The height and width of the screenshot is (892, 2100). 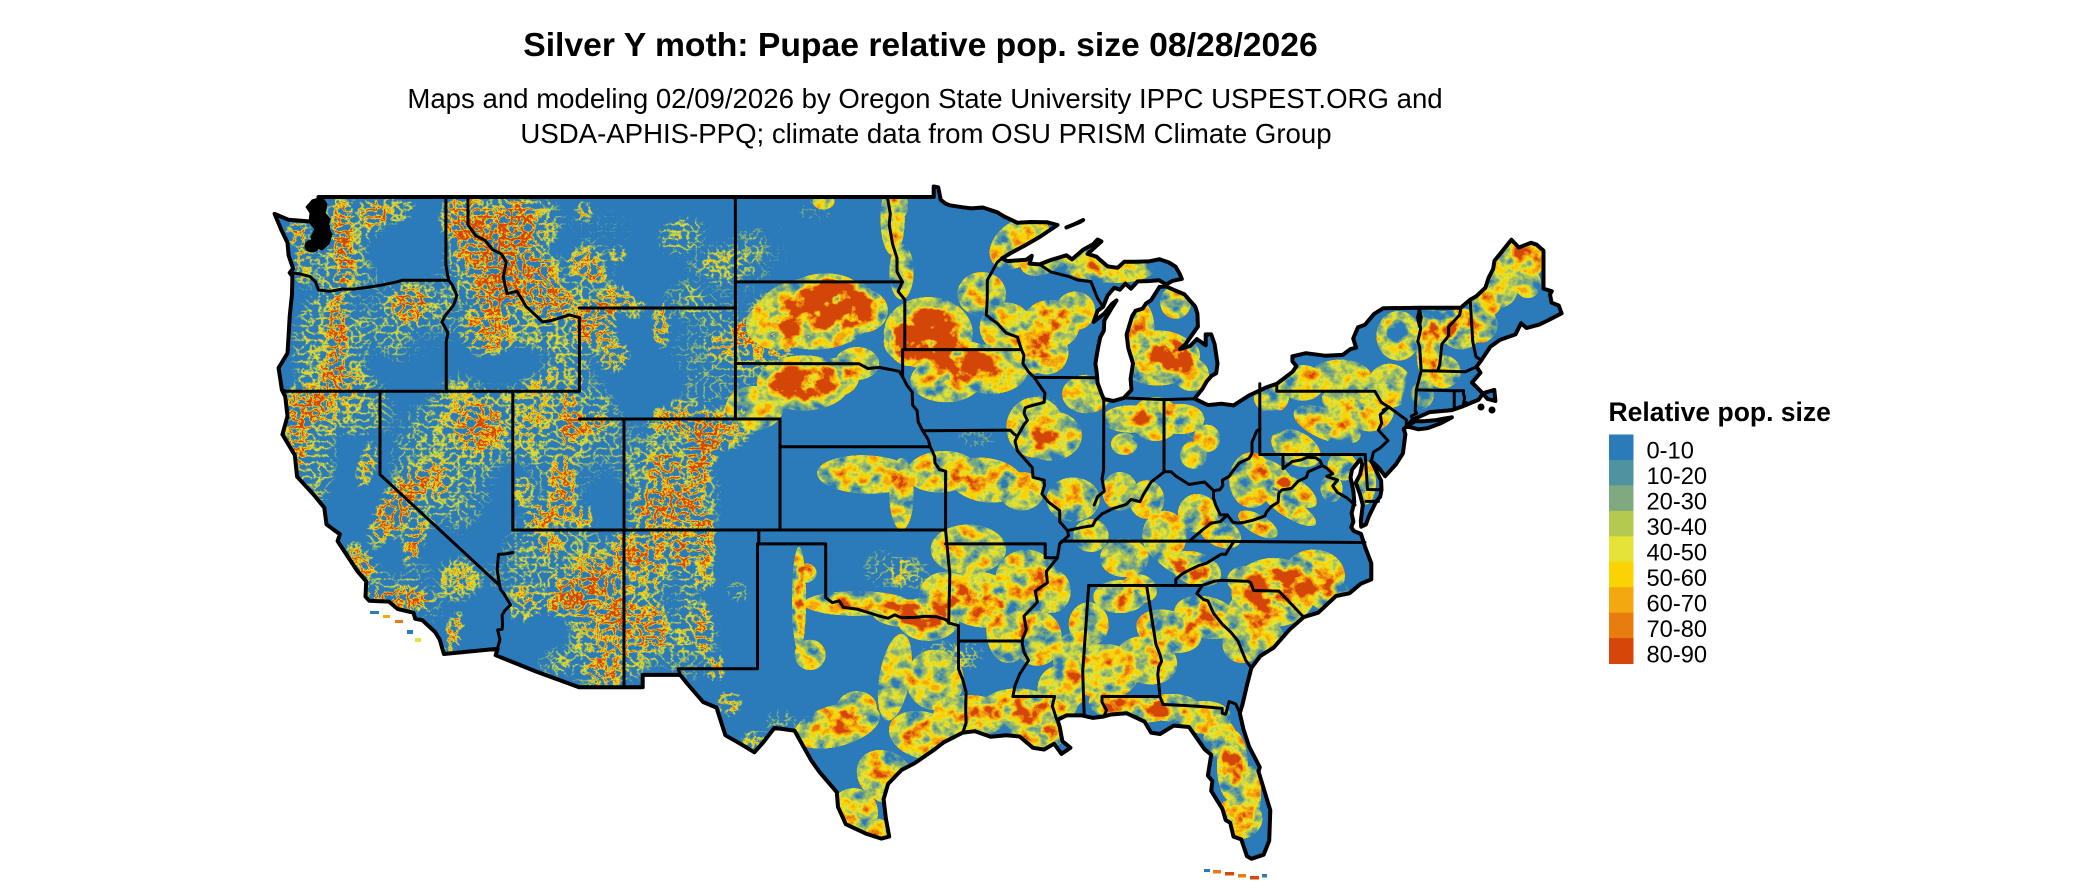 What do you see at coordinates (1677, 604) in the screenshot?
I see `svg-text: 60-70` at bounding box center [1677, 604].